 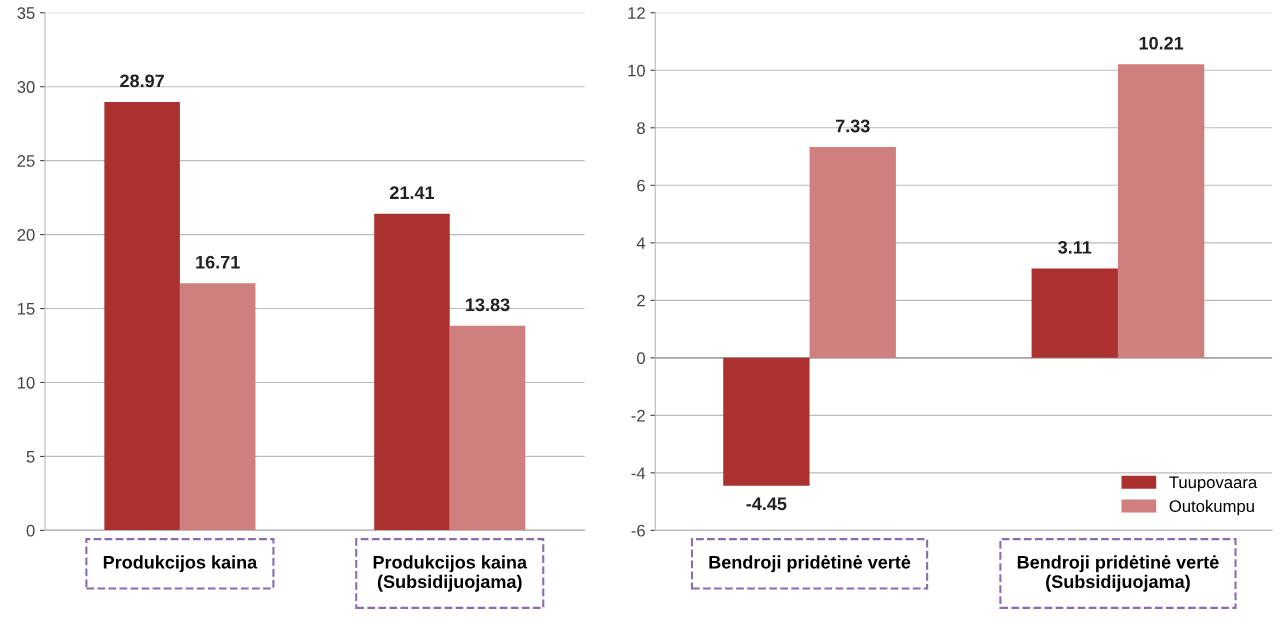 I want to click on data-label: 13.83, so click(x=488, y=305).